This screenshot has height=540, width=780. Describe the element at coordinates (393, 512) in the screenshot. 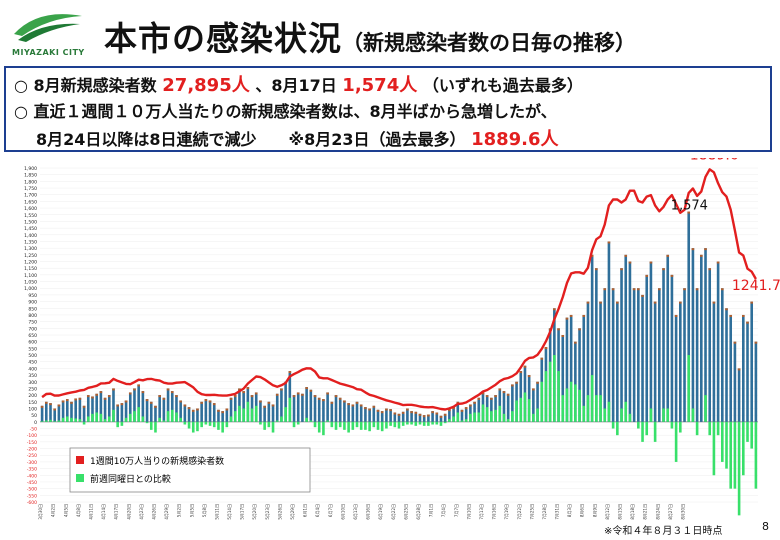

I see `x-tick-label: 6月22日` at that location.